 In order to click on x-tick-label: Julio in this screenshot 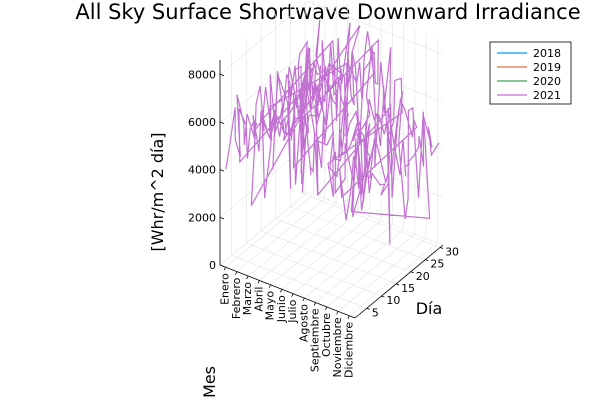, I will do `click(292, 311)`.